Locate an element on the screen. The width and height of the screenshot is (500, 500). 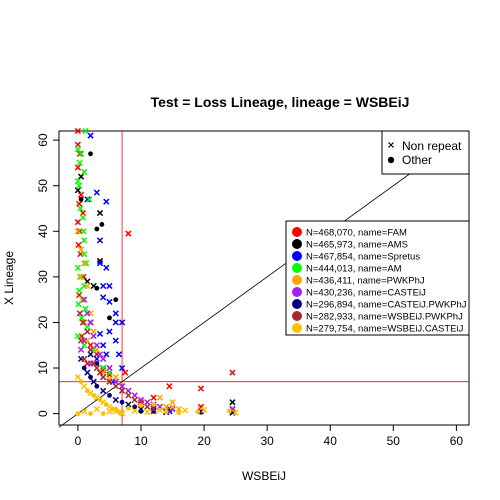
series-legend-box is located at coordinates (377, 278).